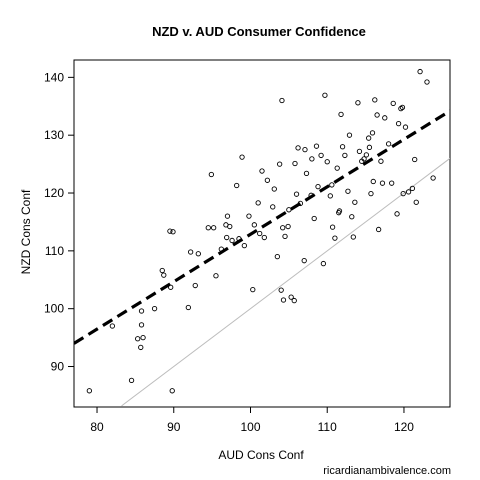 The image size is (480, 480). Describe the element at coordinates (58, 367) in the screenshot. I see `y-tick-label: 90` at that location.